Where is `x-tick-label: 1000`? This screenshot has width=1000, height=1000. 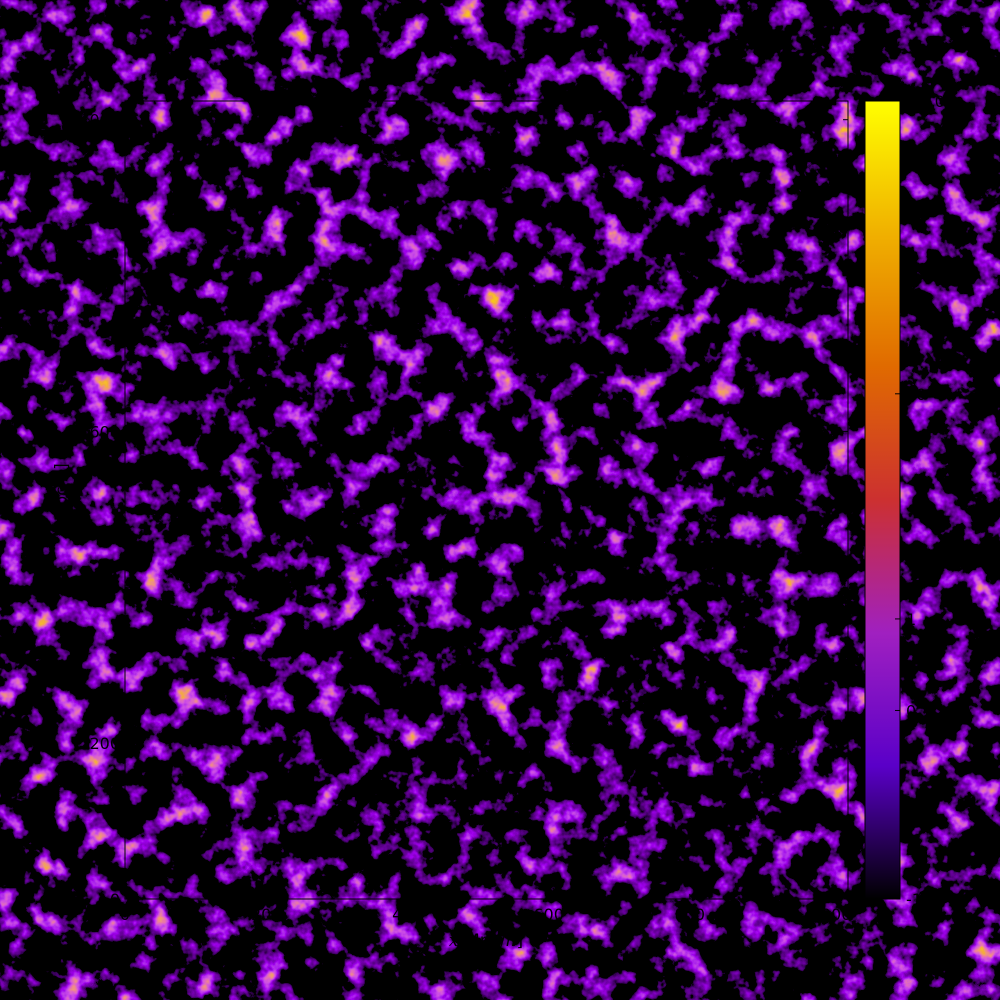 x-tick-label: 1000 is located at coordinates (831, 914).